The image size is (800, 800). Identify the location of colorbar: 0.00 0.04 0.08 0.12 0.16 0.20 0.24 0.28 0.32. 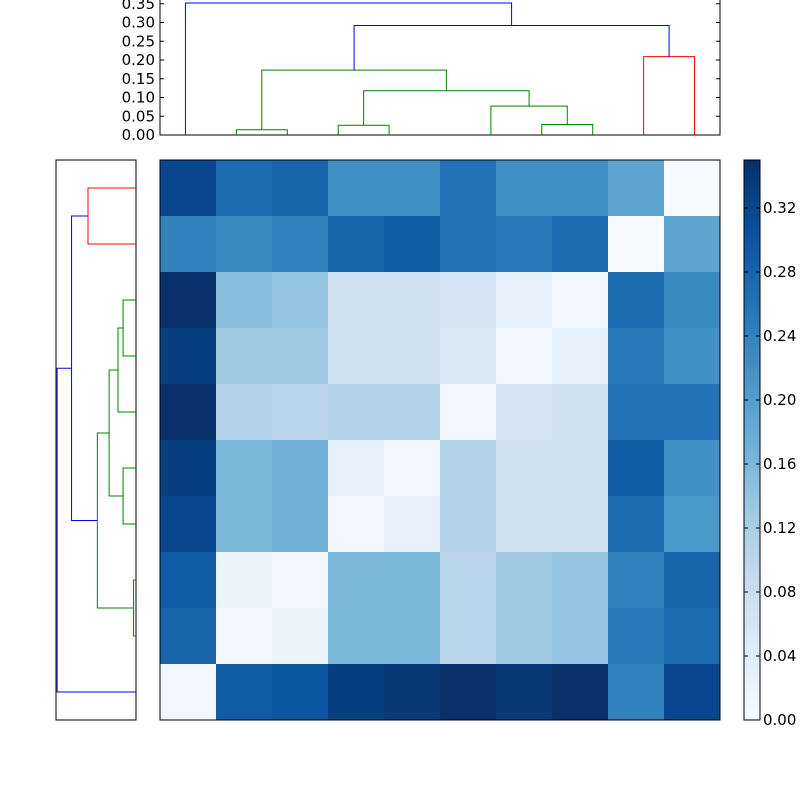
(769, 444).